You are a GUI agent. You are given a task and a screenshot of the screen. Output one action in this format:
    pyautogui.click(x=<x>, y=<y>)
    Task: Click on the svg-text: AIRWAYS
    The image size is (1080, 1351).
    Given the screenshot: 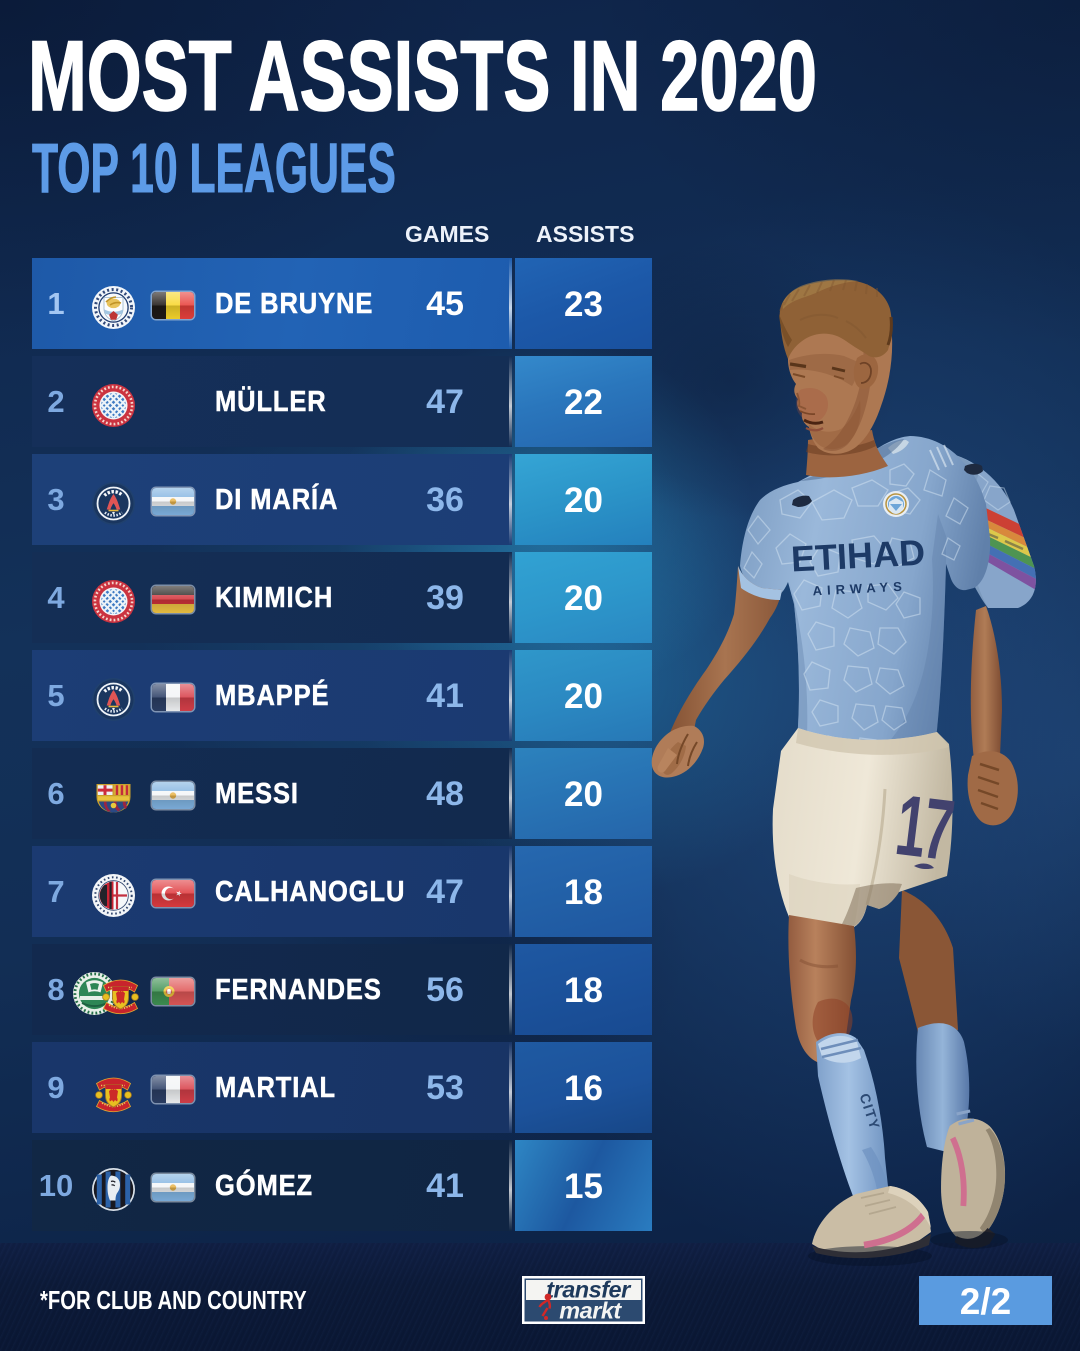 What is the action you would take?
    pyautogui.click(x=859, y=588)
    